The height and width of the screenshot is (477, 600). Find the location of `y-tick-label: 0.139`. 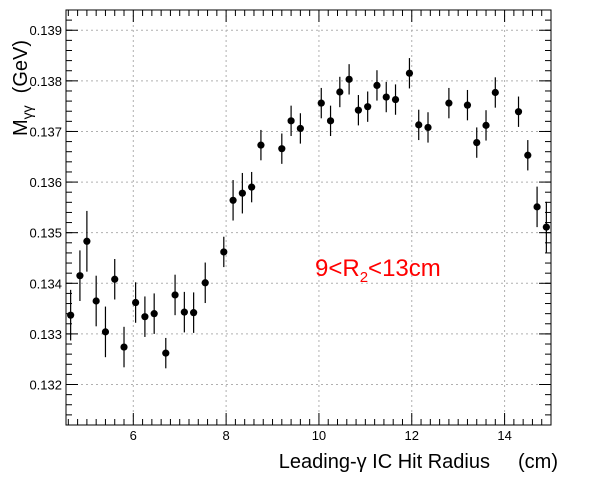

y-tick-label: 0.139 is located at coordinates (45, 30).